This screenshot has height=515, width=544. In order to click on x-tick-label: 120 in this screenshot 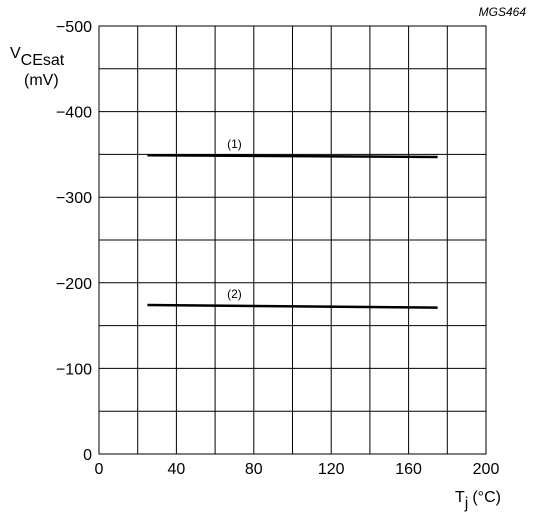, I will do `click(331, 469)`.